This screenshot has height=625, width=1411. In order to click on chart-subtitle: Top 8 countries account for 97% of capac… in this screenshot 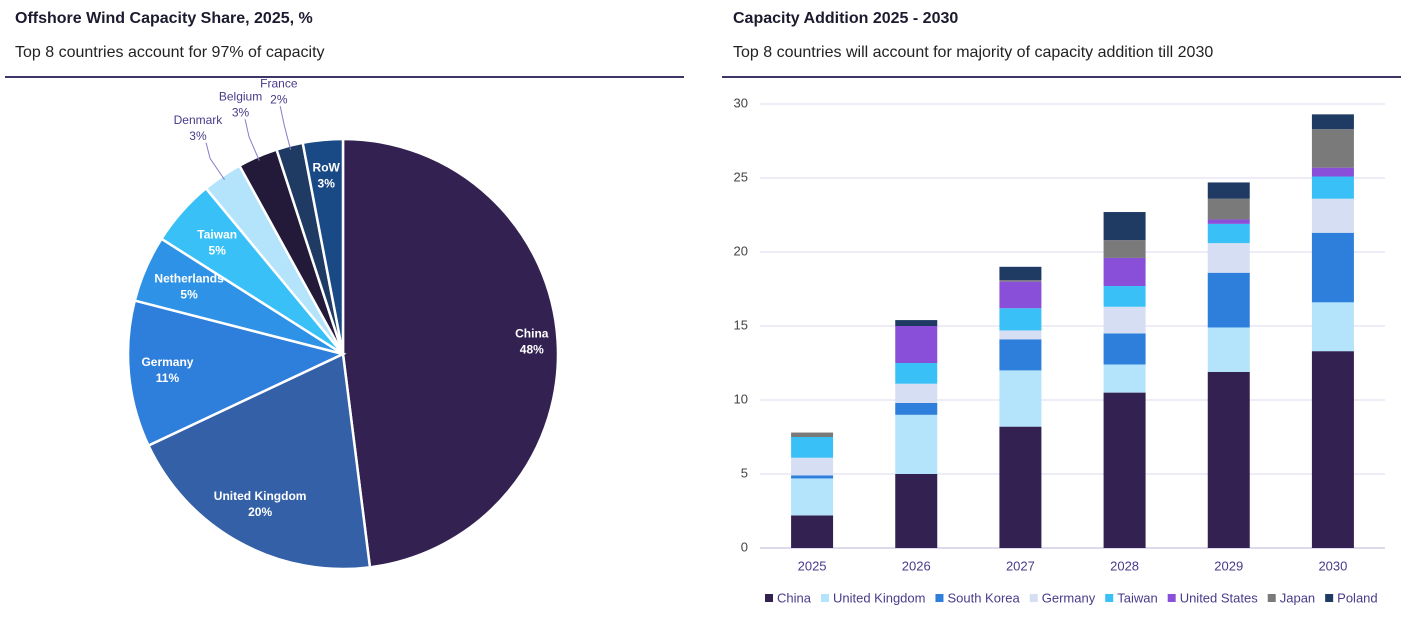, I will do `click(170, 52)`.